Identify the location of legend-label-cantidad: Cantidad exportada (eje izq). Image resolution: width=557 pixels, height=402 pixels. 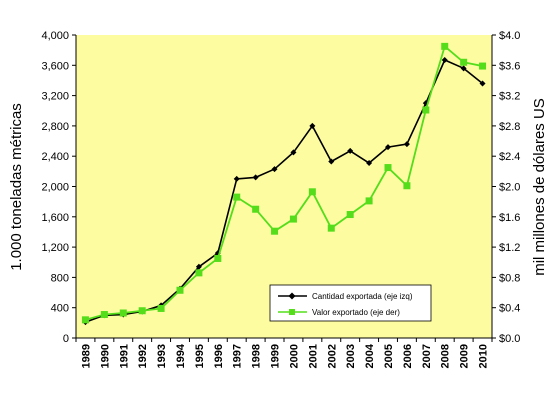
(362, 296).